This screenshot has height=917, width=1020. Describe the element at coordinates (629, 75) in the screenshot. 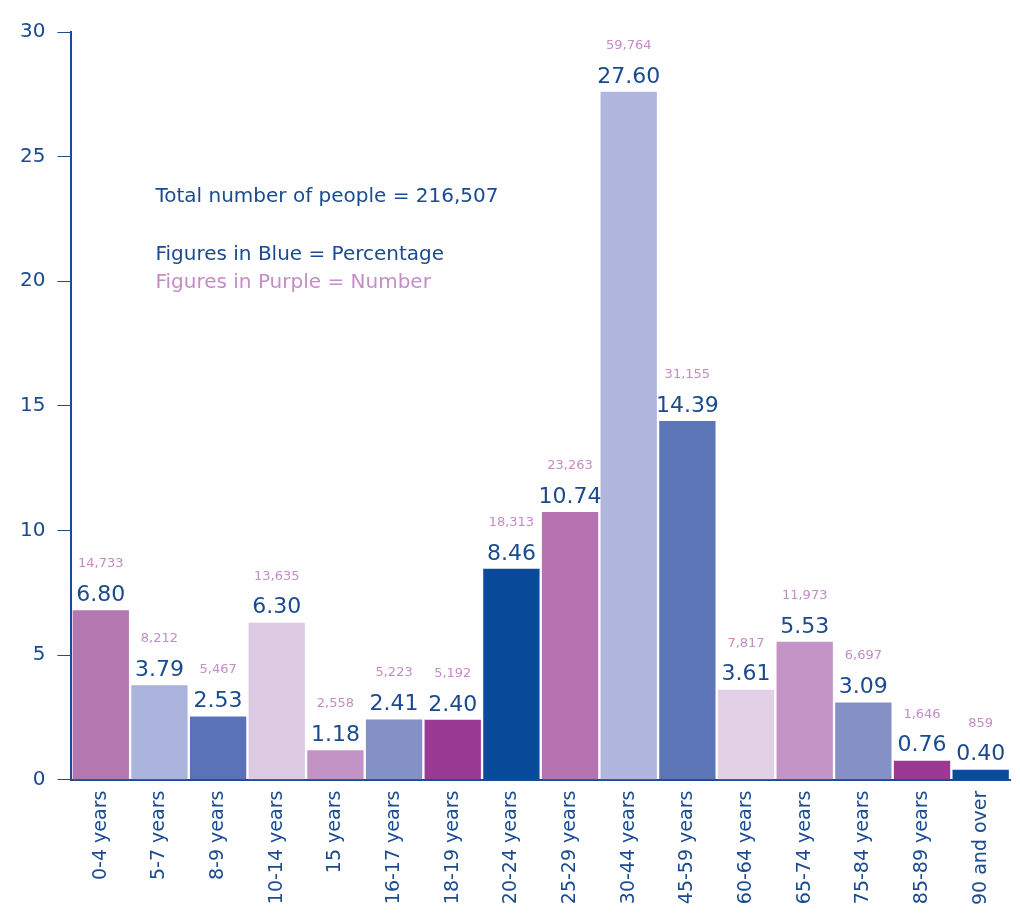

I see `data-label: 27.60` at that location.